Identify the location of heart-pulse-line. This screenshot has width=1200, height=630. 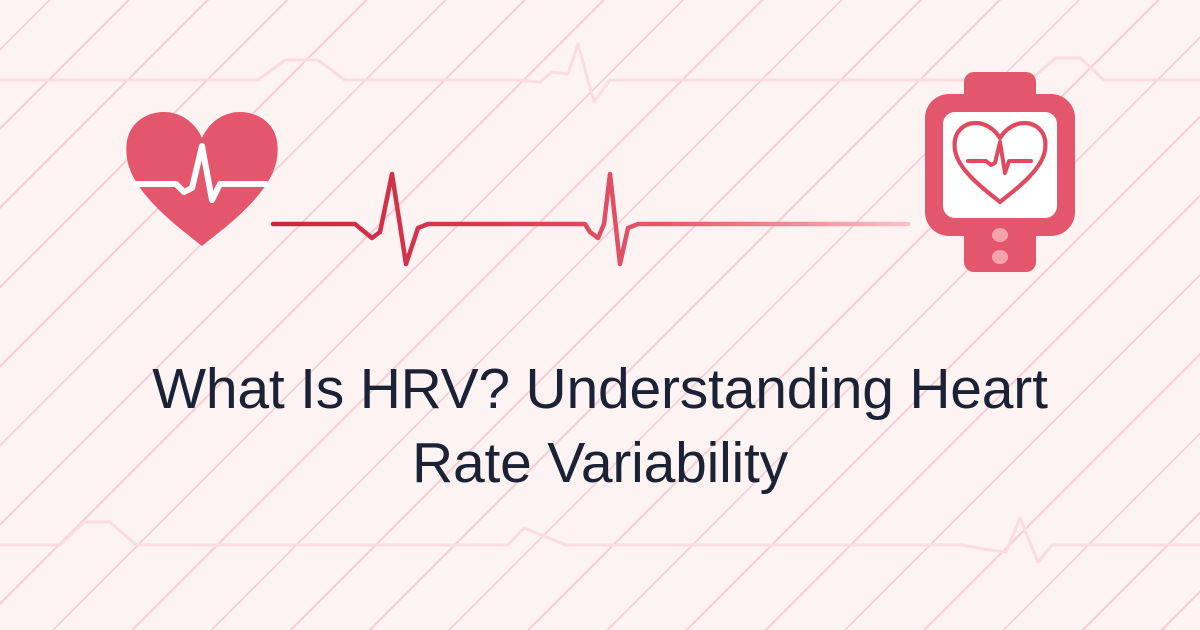
(201, 173).